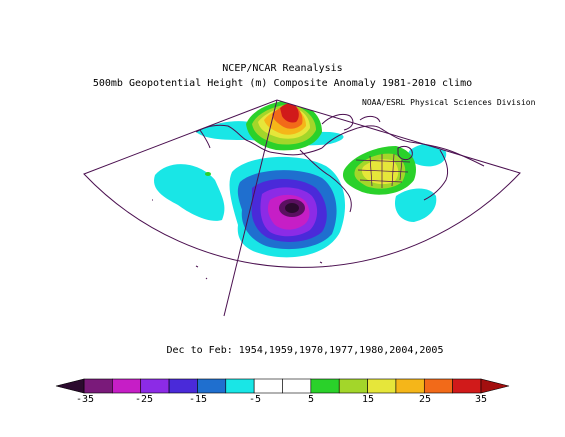  Describe the element at coordinates (205, 139) in the screenshot. I see `asia-coast` at that location.